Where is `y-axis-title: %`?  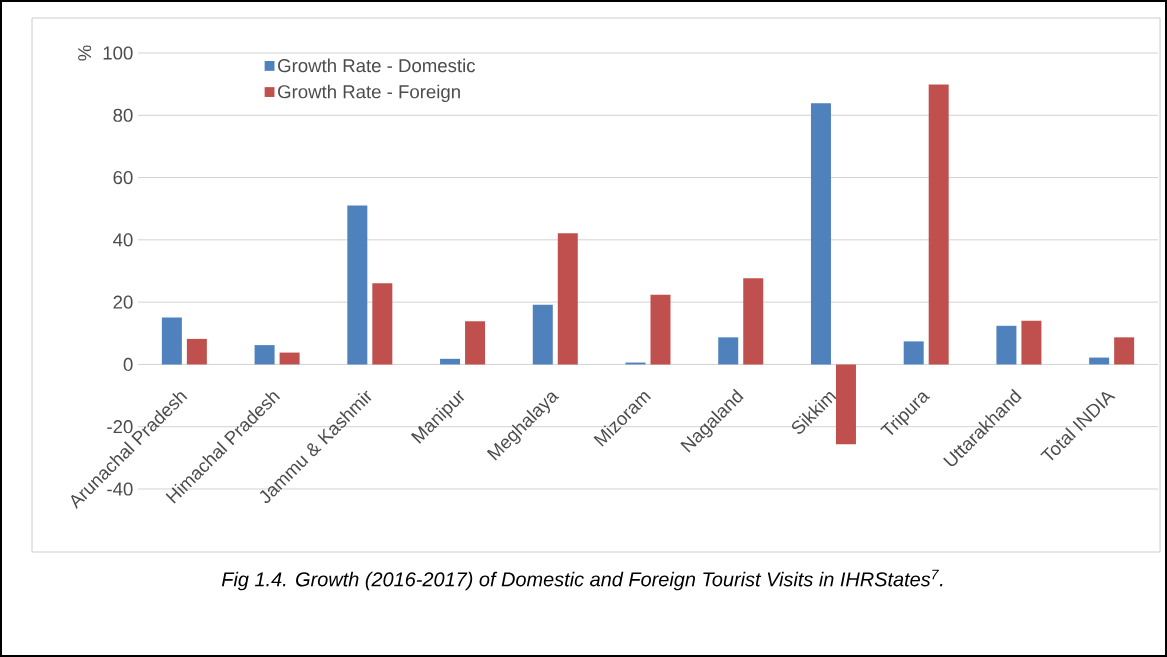 y-axis-title: % is located at coordinates (85, 53).